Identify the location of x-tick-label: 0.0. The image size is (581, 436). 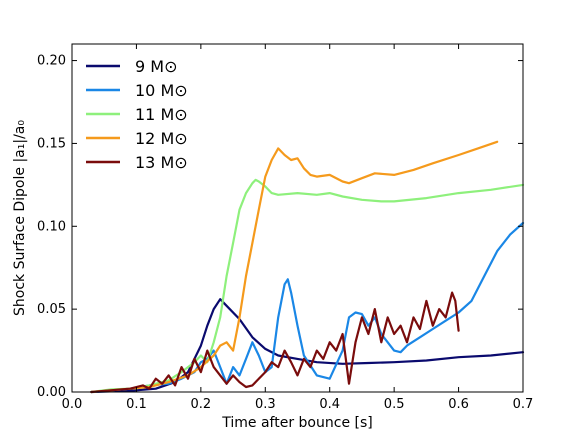
(72, 404).